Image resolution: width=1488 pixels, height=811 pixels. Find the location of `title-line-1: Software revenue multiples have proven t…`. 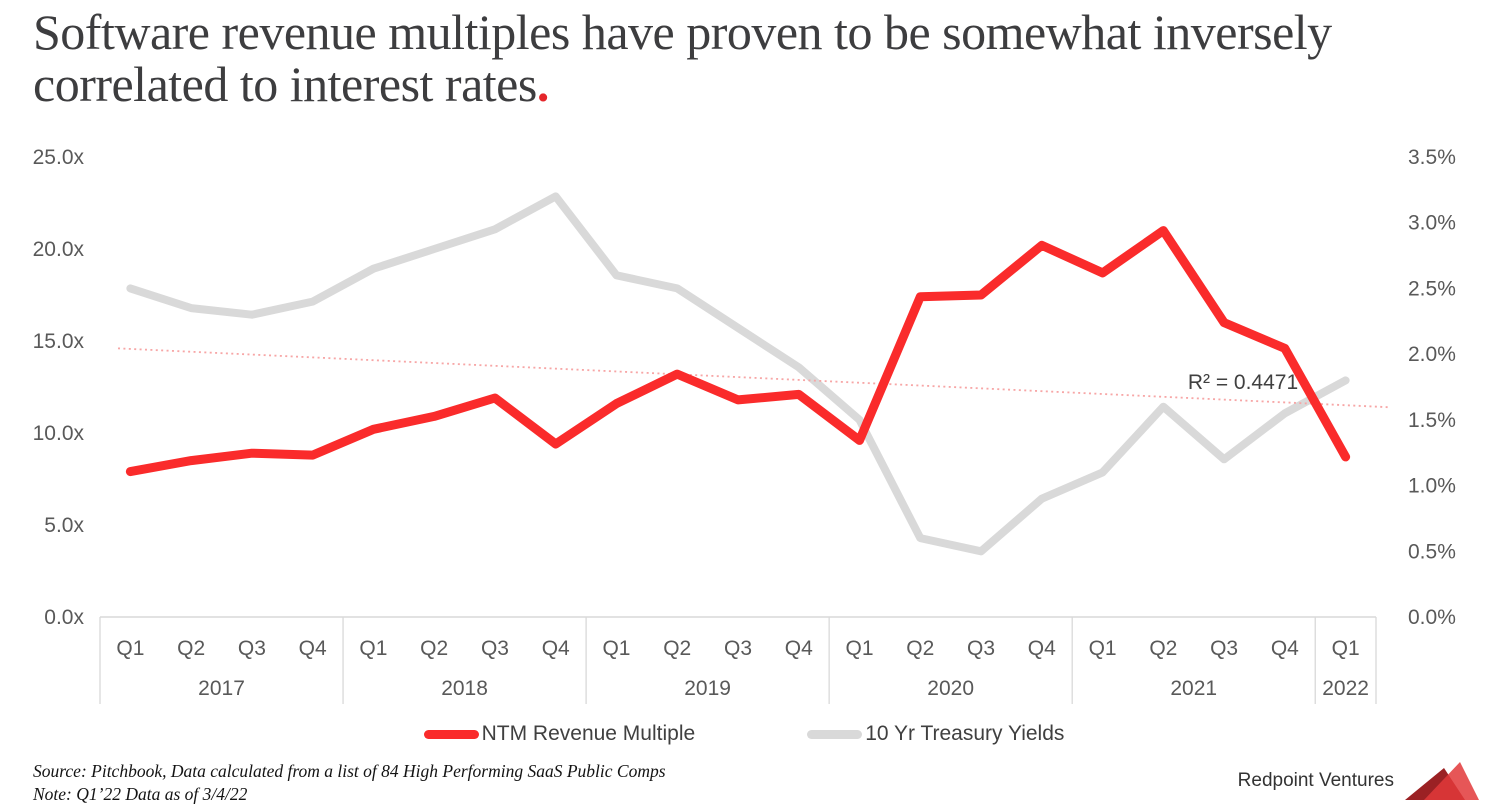

title-line-1: Software revenue multiples have proven t… is located at coordinates (682, 32).